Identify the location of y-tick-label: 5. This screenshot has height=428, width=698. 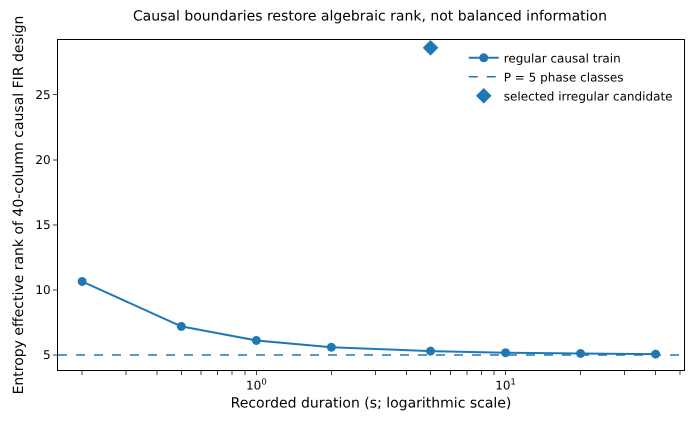
(46, 355).